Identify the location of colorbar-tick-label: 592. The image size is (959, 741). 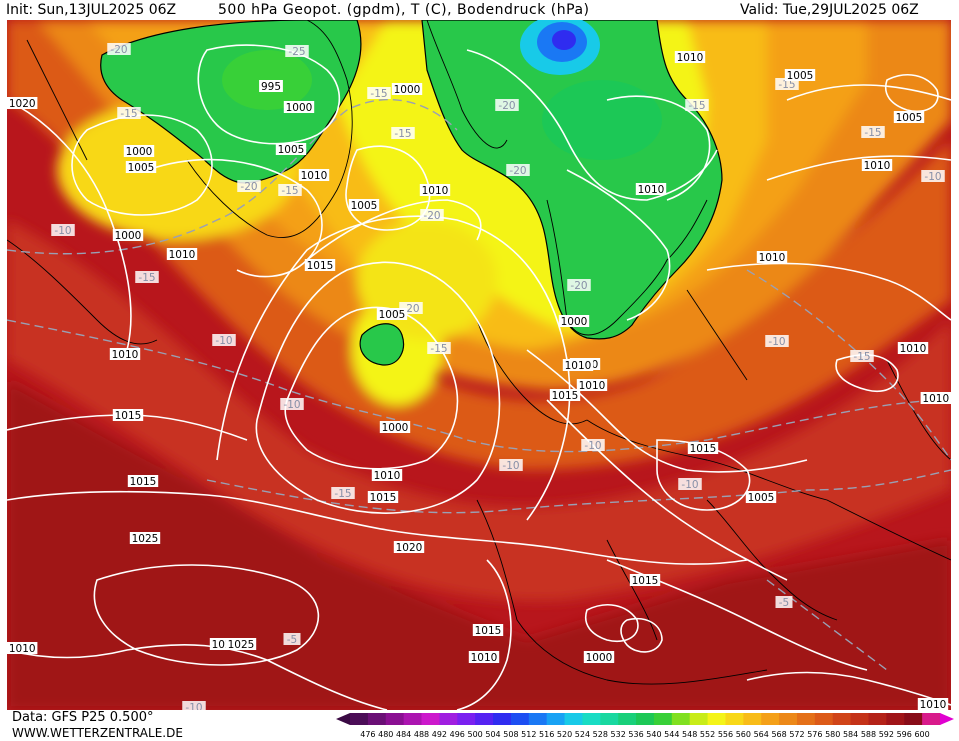
(886, 734).